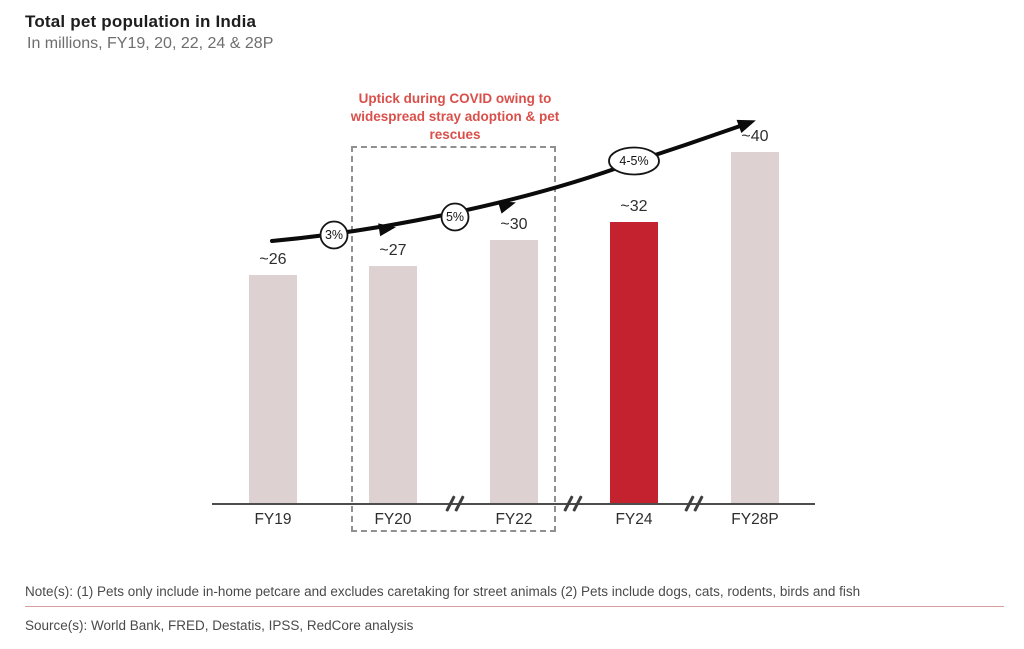 This screenshot has width=1024, height=649. Describe the element at coordinates (273, 519) in the screenshot. I see `axis-label-fy19: FY19` at that location.